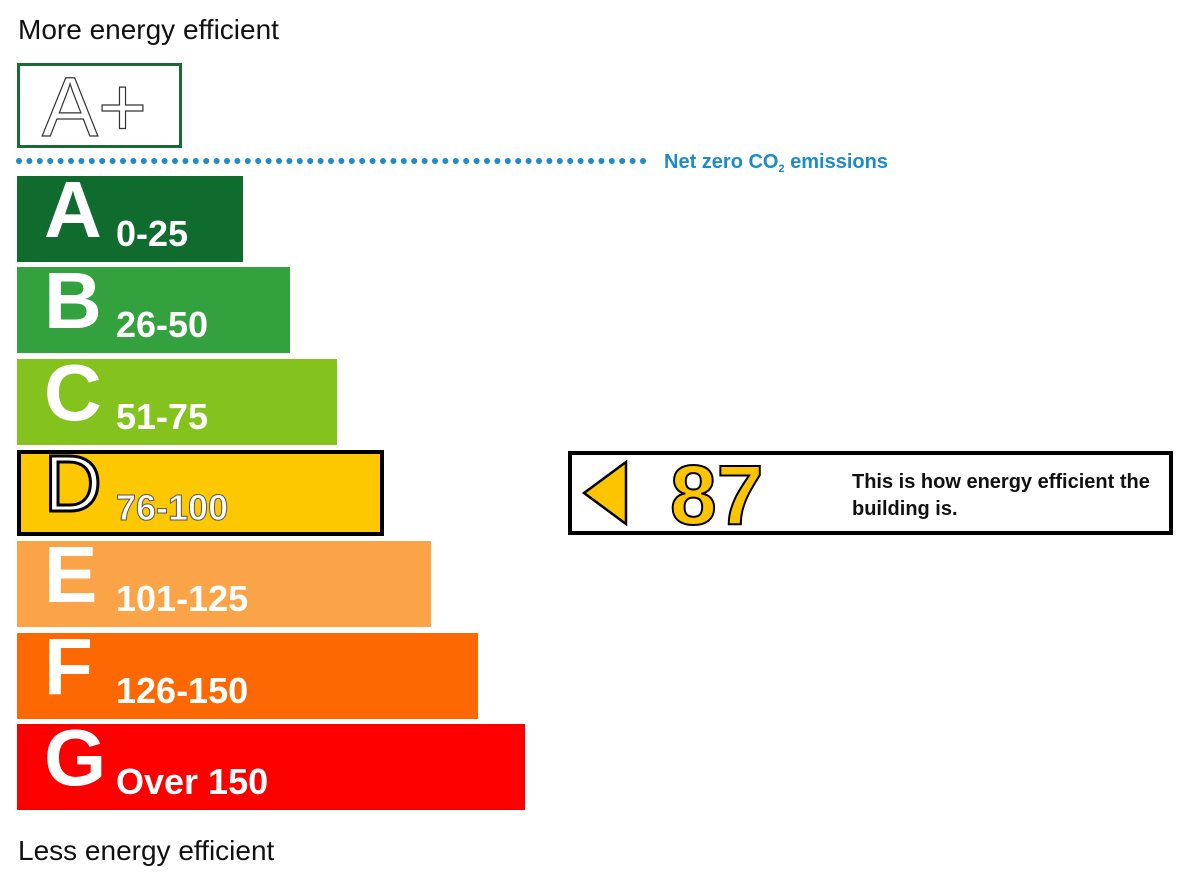 The image size is (1185, 884). I want to click on band-a: A 0-25, so click(130, 216).